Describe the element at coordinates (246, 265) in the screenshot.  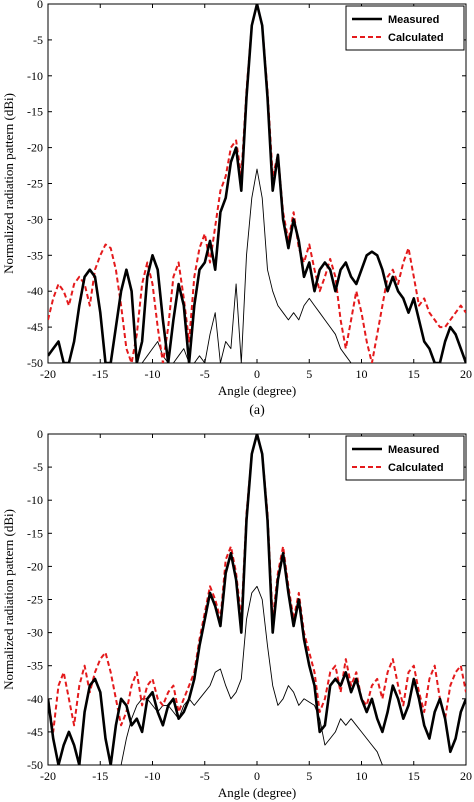
I see `series-secondary-thin-line` at that location.